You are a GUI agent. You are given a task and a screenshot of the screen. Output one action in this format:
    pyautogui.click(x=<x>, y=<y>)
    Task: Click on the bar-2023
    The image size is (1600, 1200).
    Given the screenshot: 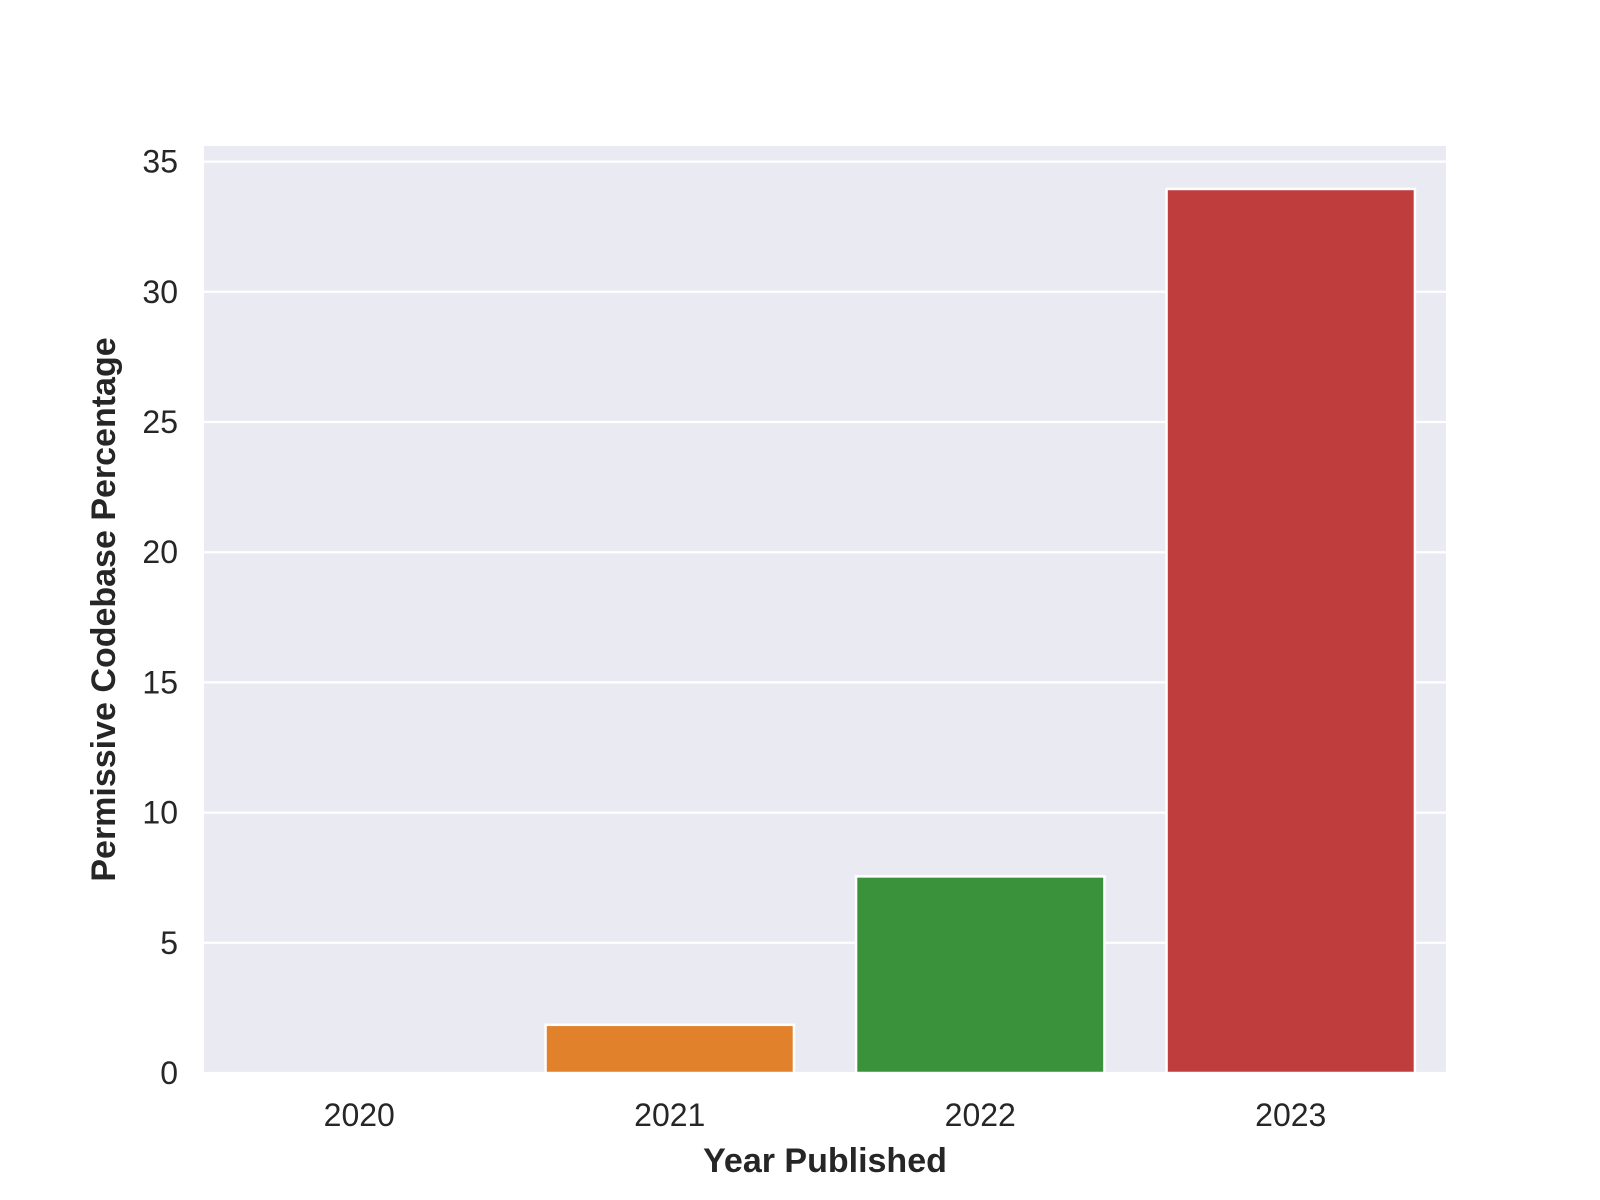 What is the action you would take?
    pyautogui.click(x=1291, y=631)
    